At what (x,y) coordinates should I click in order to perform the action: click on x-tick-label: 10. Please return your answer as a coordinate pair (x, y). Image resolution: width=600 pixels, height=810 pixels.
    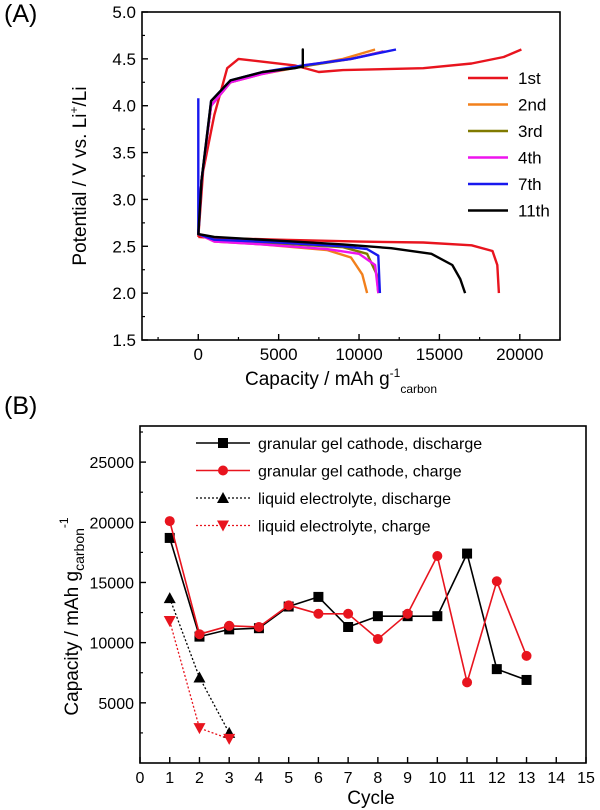
    Looking at the image, I should click on (437, 778).